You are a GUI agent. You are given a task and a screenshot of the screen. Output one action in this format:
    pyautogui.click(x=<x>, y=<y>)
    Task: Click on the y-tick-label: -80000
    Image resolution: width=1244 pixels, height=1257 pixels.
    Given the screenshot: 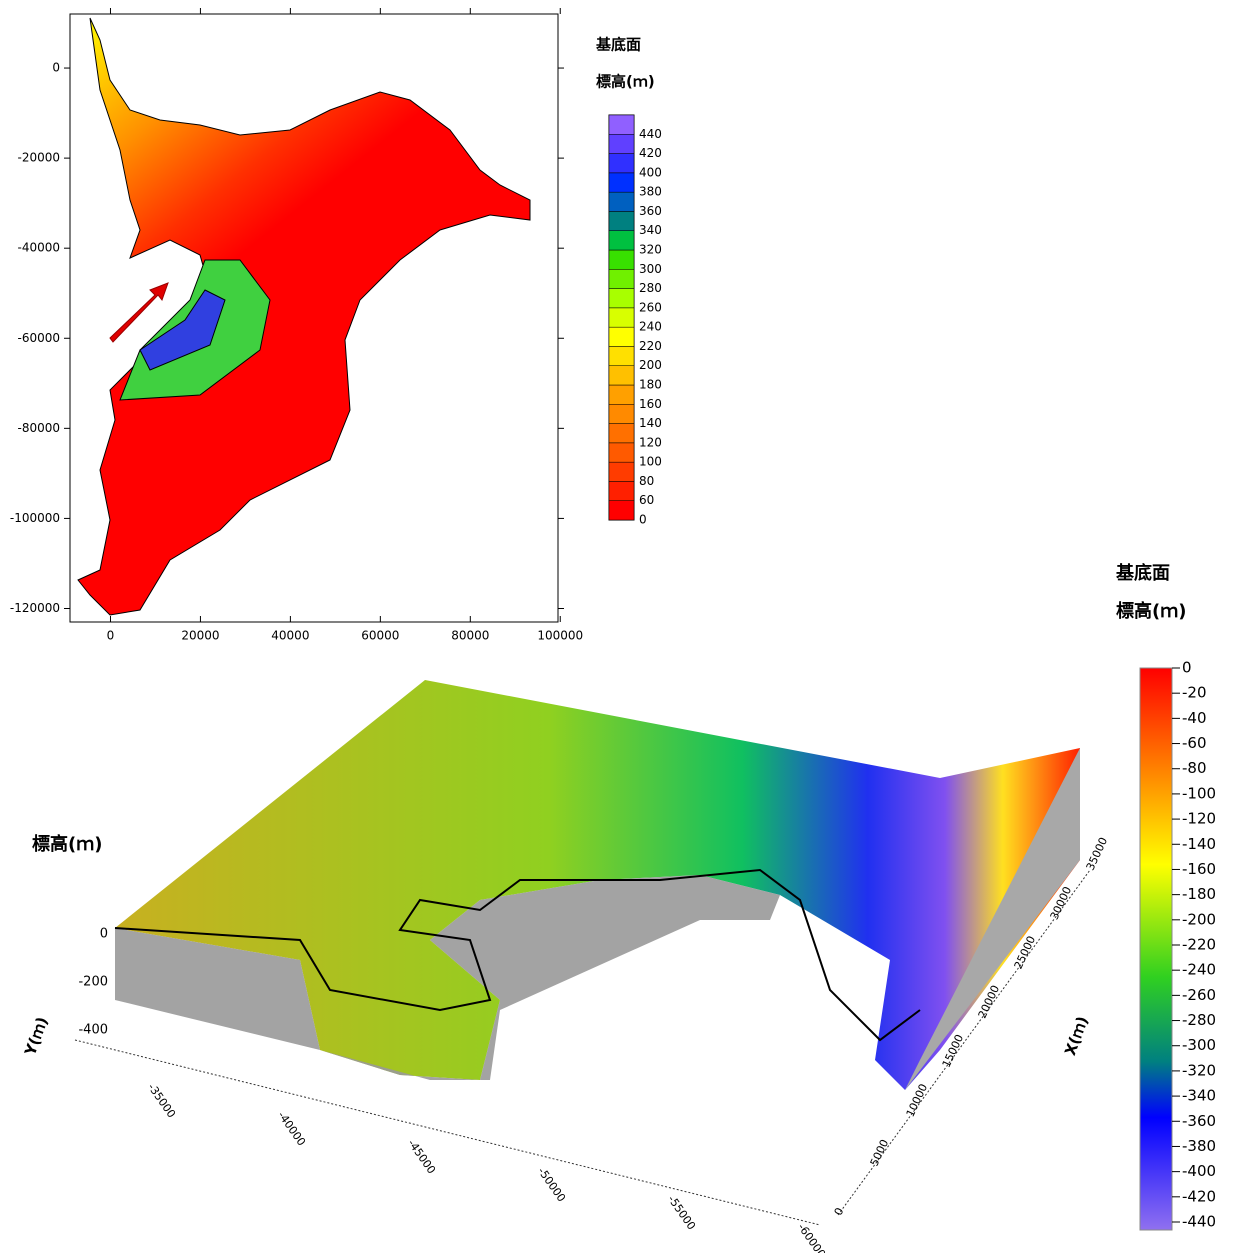 What is the action you would take?
    pyautogui.click(x=38, y=428)
    